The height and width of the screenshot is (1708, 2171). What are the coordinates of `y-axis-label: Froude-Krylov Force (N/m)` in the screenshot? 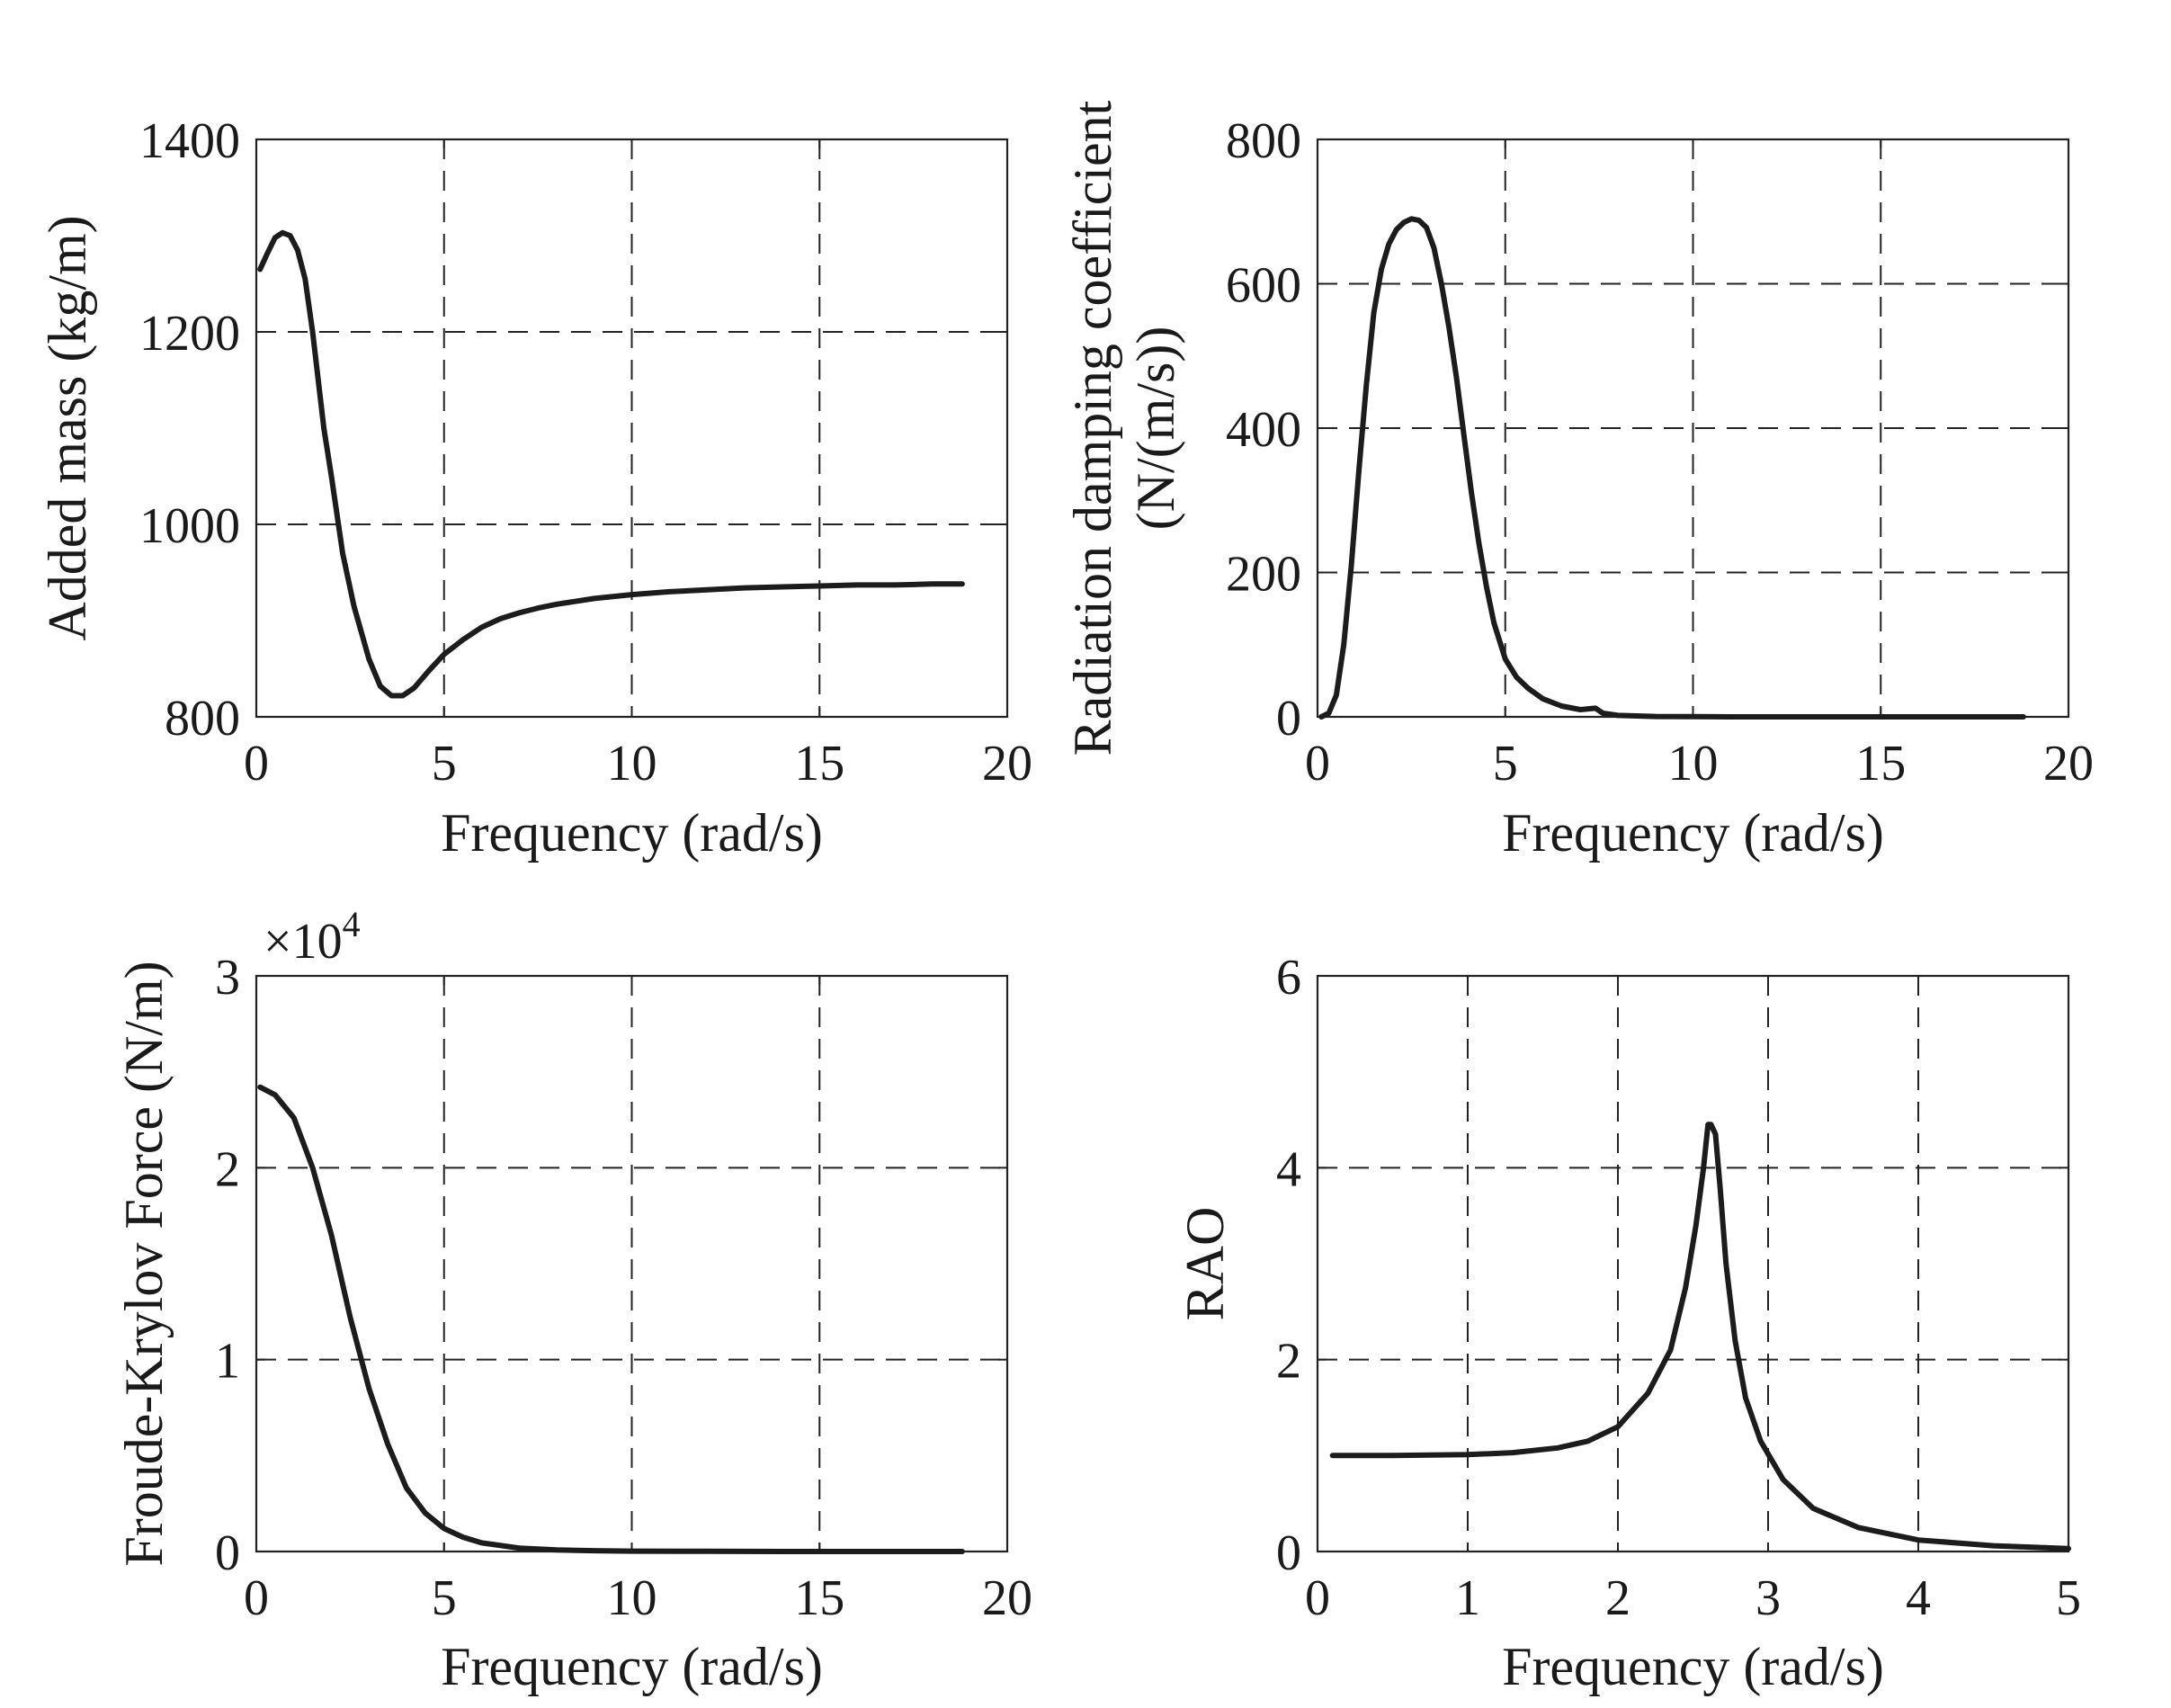 It's located at (144, 1263).